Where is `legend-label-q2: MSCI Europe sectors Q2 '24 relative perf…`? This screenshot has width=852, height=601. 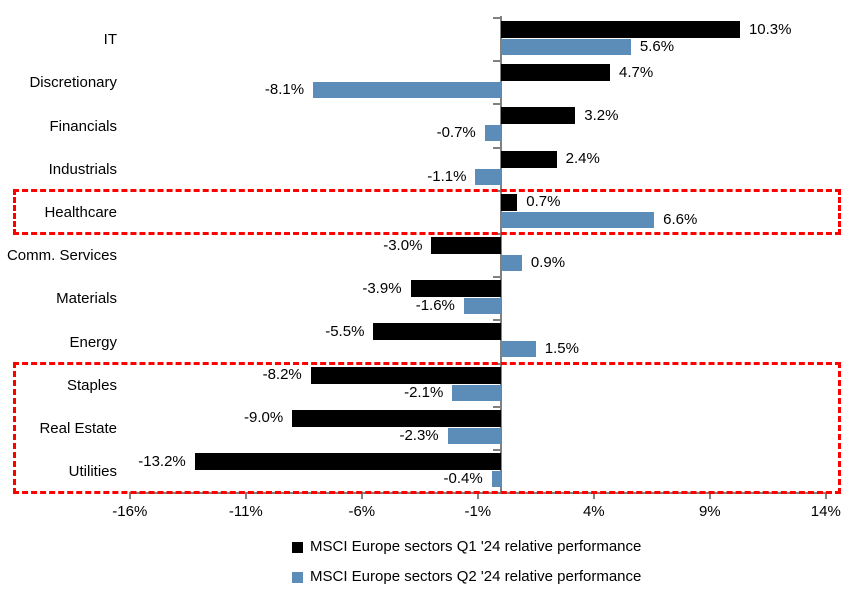 legend-label-q2: MSCI Europe sectors Q2 '24 relative perf… is located at coordinates (476, 576).